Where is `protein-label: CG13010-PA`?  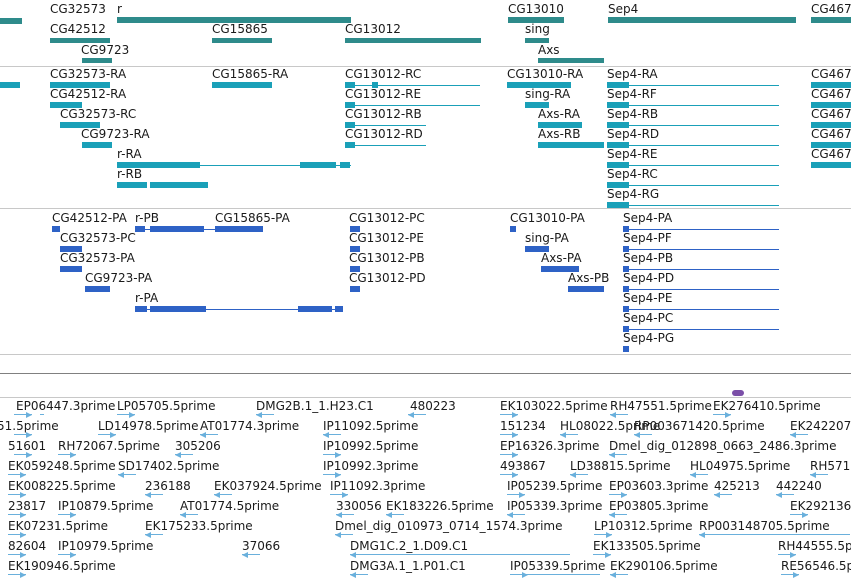
protein-label: CG13010-PA is located at coordinates (547, 218).